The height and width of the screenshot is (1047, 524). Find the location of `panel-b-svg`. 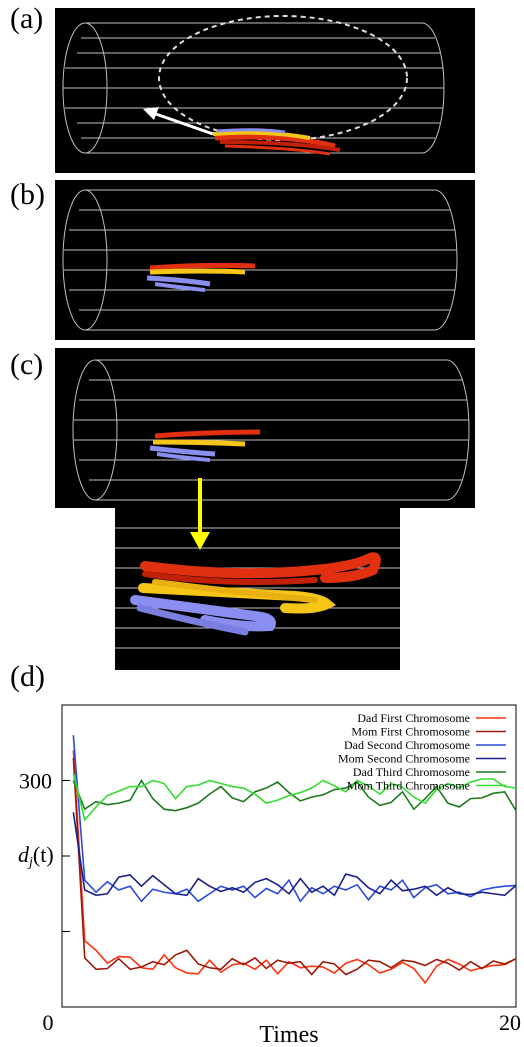

panel-b-svg is located at coordinates (260, 260).